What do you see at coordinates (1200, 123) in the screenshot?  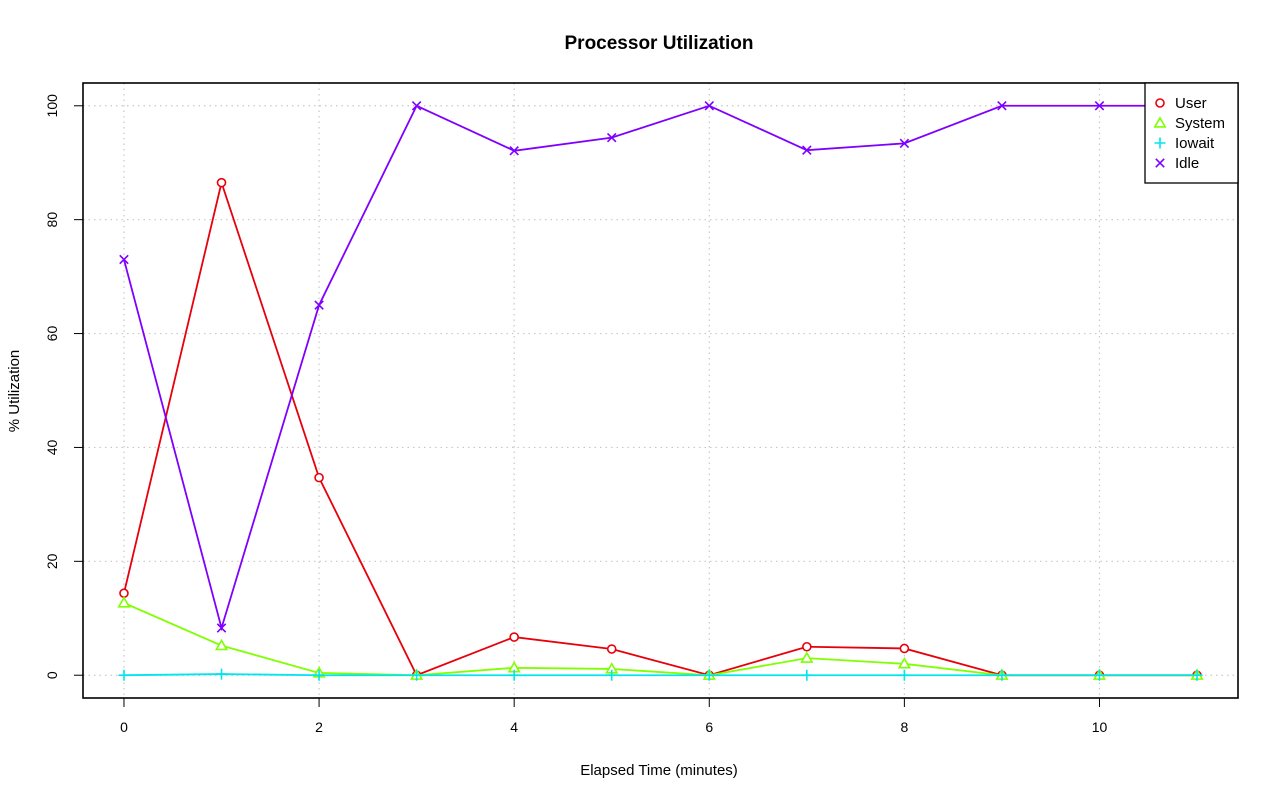 I see `legend-label-system: System` at bounding box center [1200, 123].